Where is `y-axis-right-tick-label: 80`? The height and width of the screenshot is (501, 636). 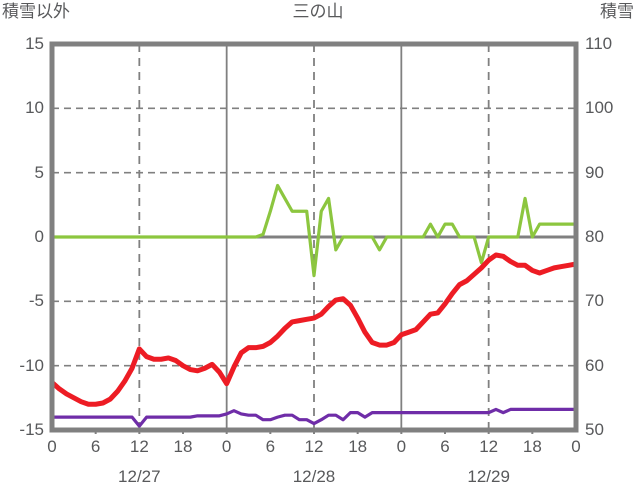
y-axis-right-tick-label: 80 is located at coordinates (594, 236).